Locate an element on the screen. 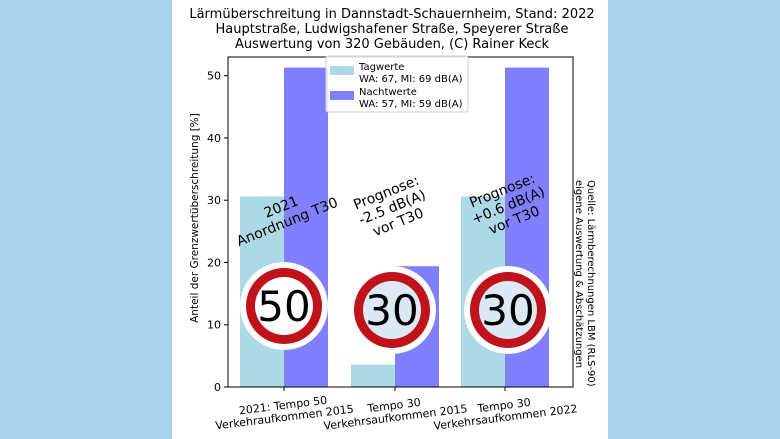  y-axis-label: Anteil der Grenzwertüberschreitung [%] is located at coordinates (195, 218).